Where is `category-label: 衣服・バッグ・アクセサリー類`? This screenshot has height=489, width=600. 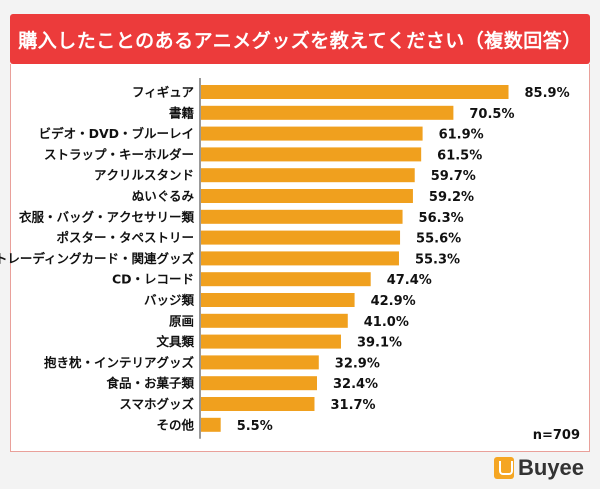
category-label: 衣服・バッグ・アクセサリー類 is located at coordinates (107, 216).